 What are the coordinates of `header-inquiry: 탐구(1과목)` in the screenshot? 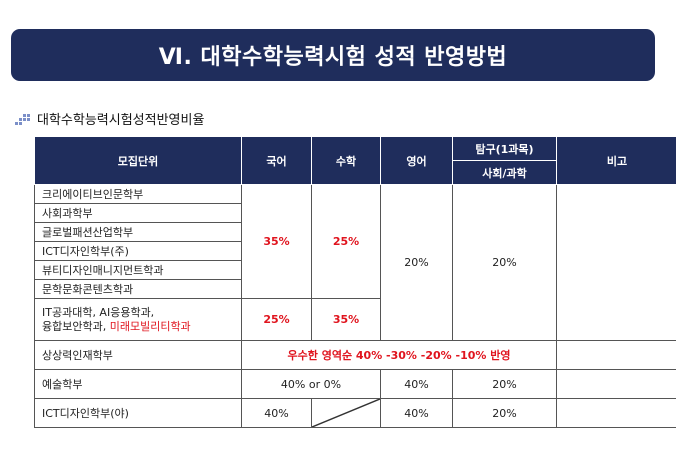 It's located at (504, 148).